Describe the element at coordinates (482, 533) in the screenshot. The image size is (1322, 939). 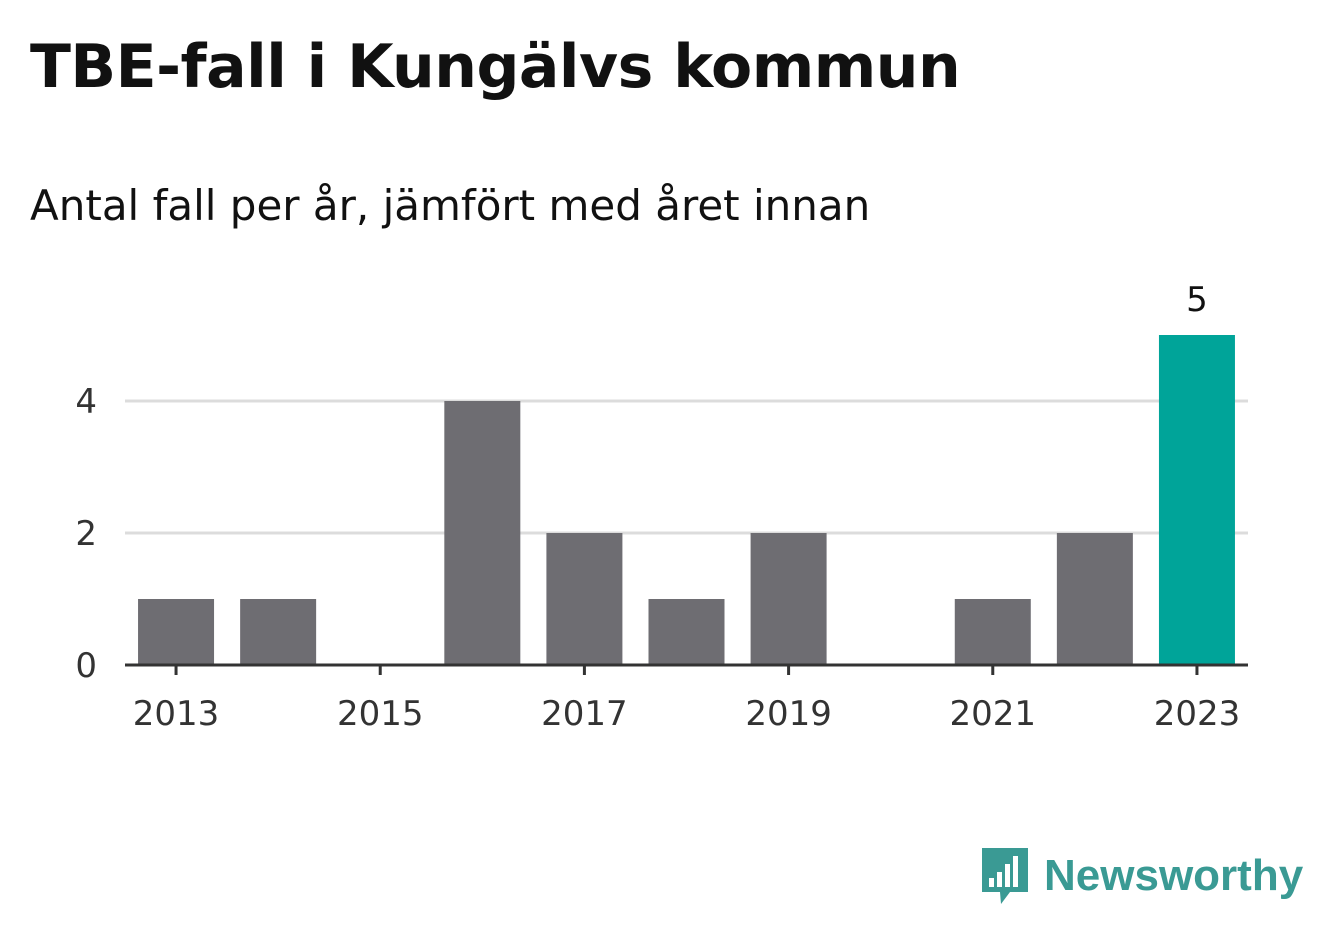
I see `bar-2016` at that location.